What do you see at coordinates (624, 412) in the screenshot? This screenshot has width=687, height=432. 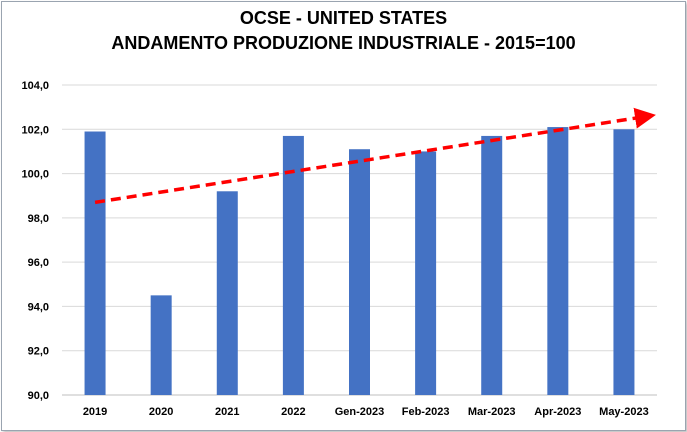 I see `x-tick-label: May-2023` at bounding box center [624, 412].